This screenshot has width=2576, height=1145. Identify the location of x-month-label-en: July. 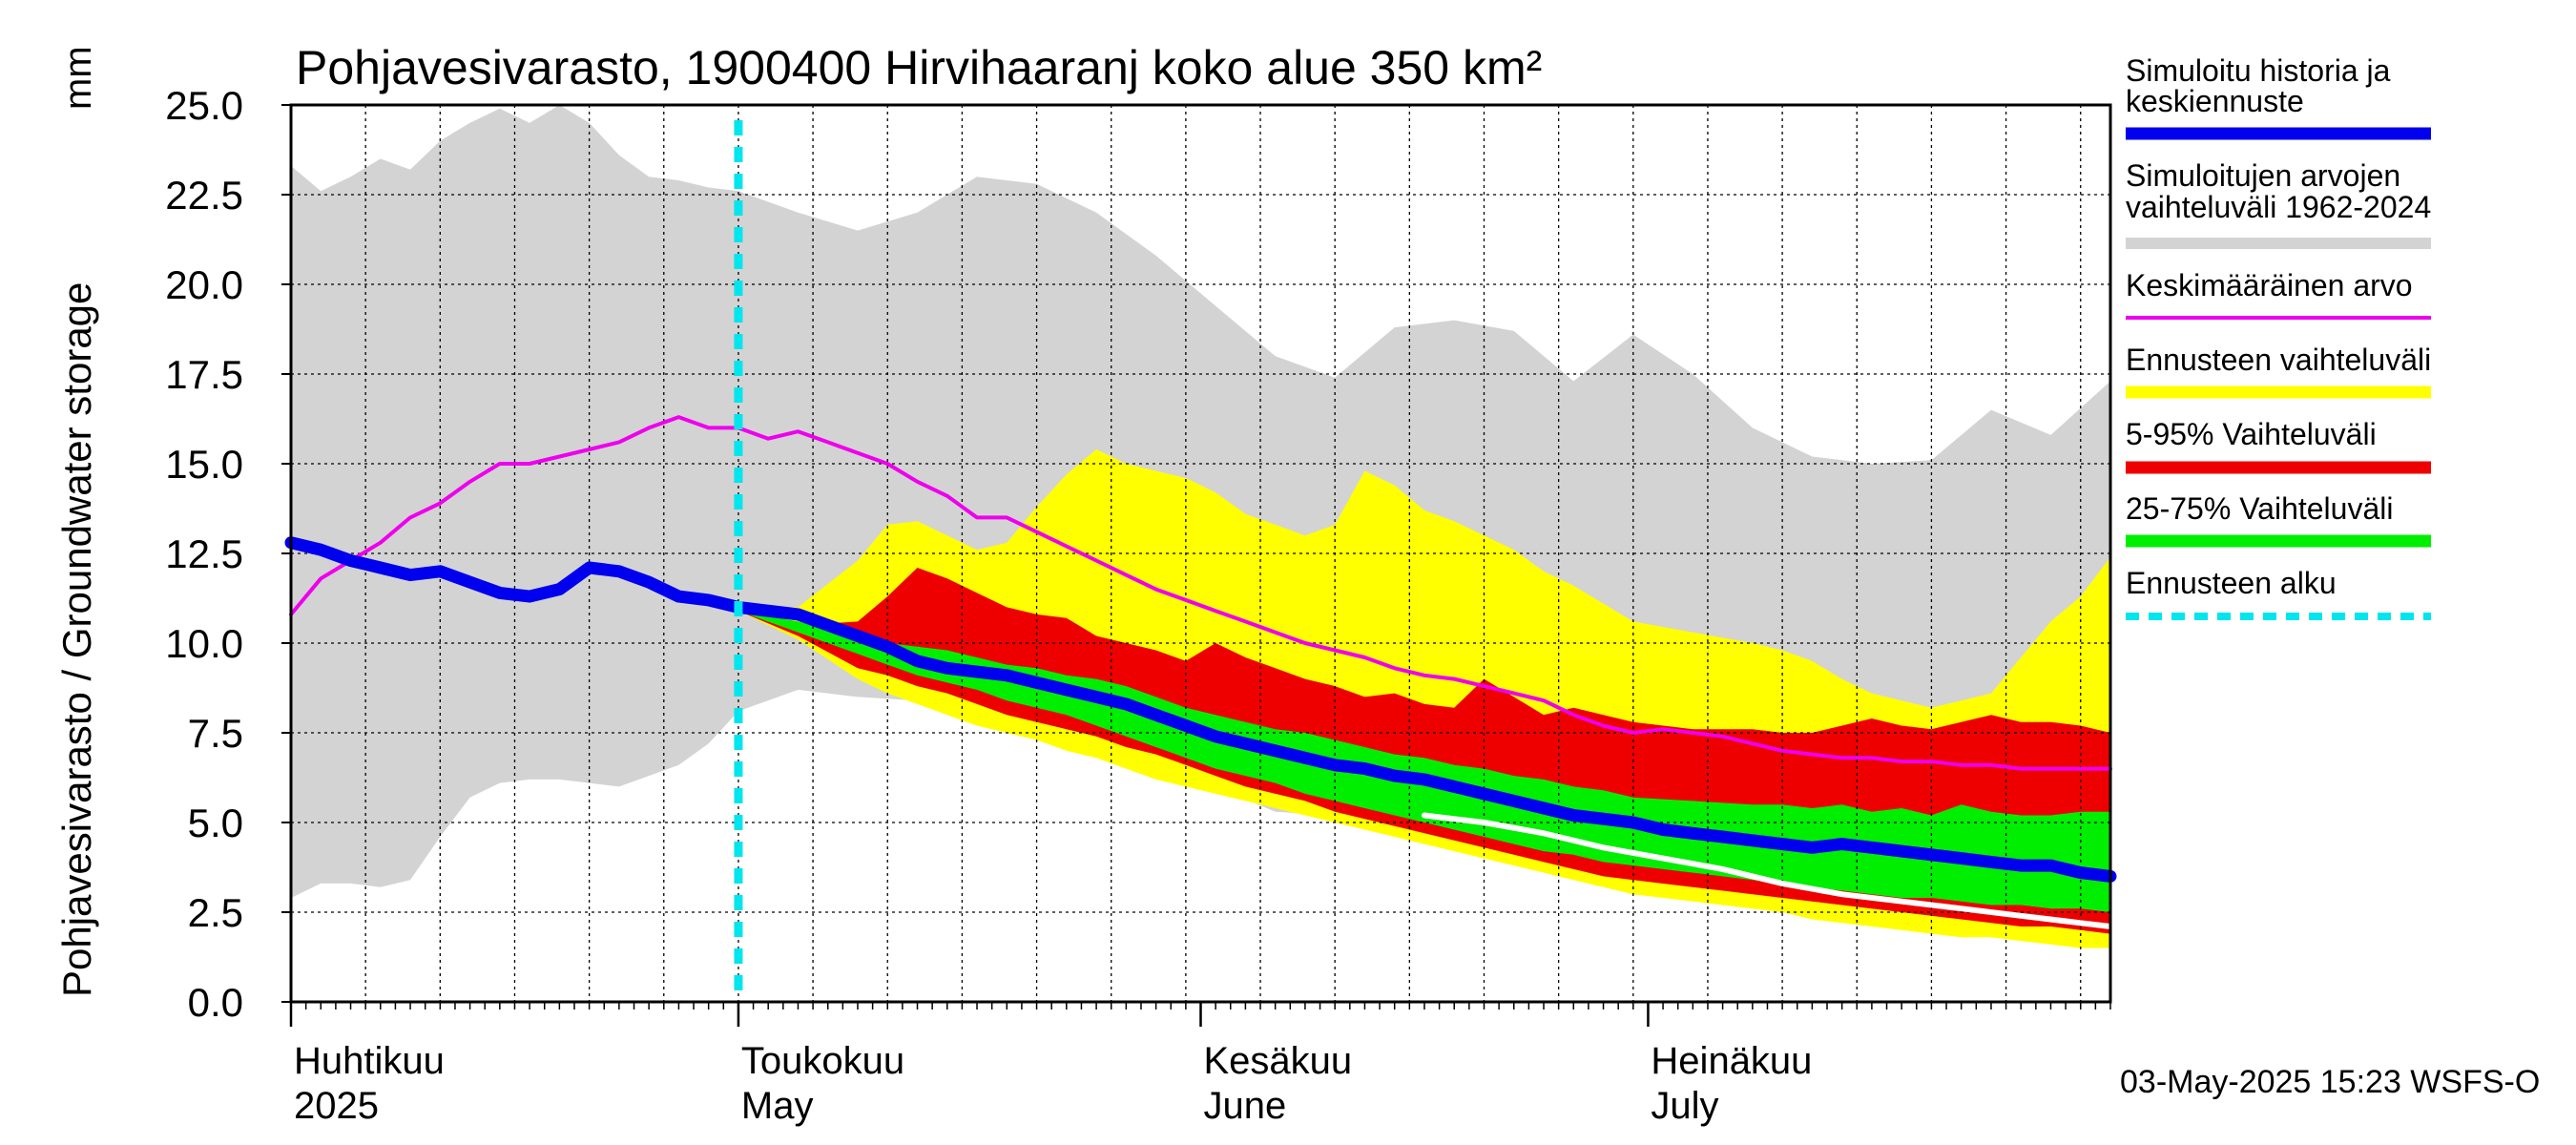
(1684, 1106).